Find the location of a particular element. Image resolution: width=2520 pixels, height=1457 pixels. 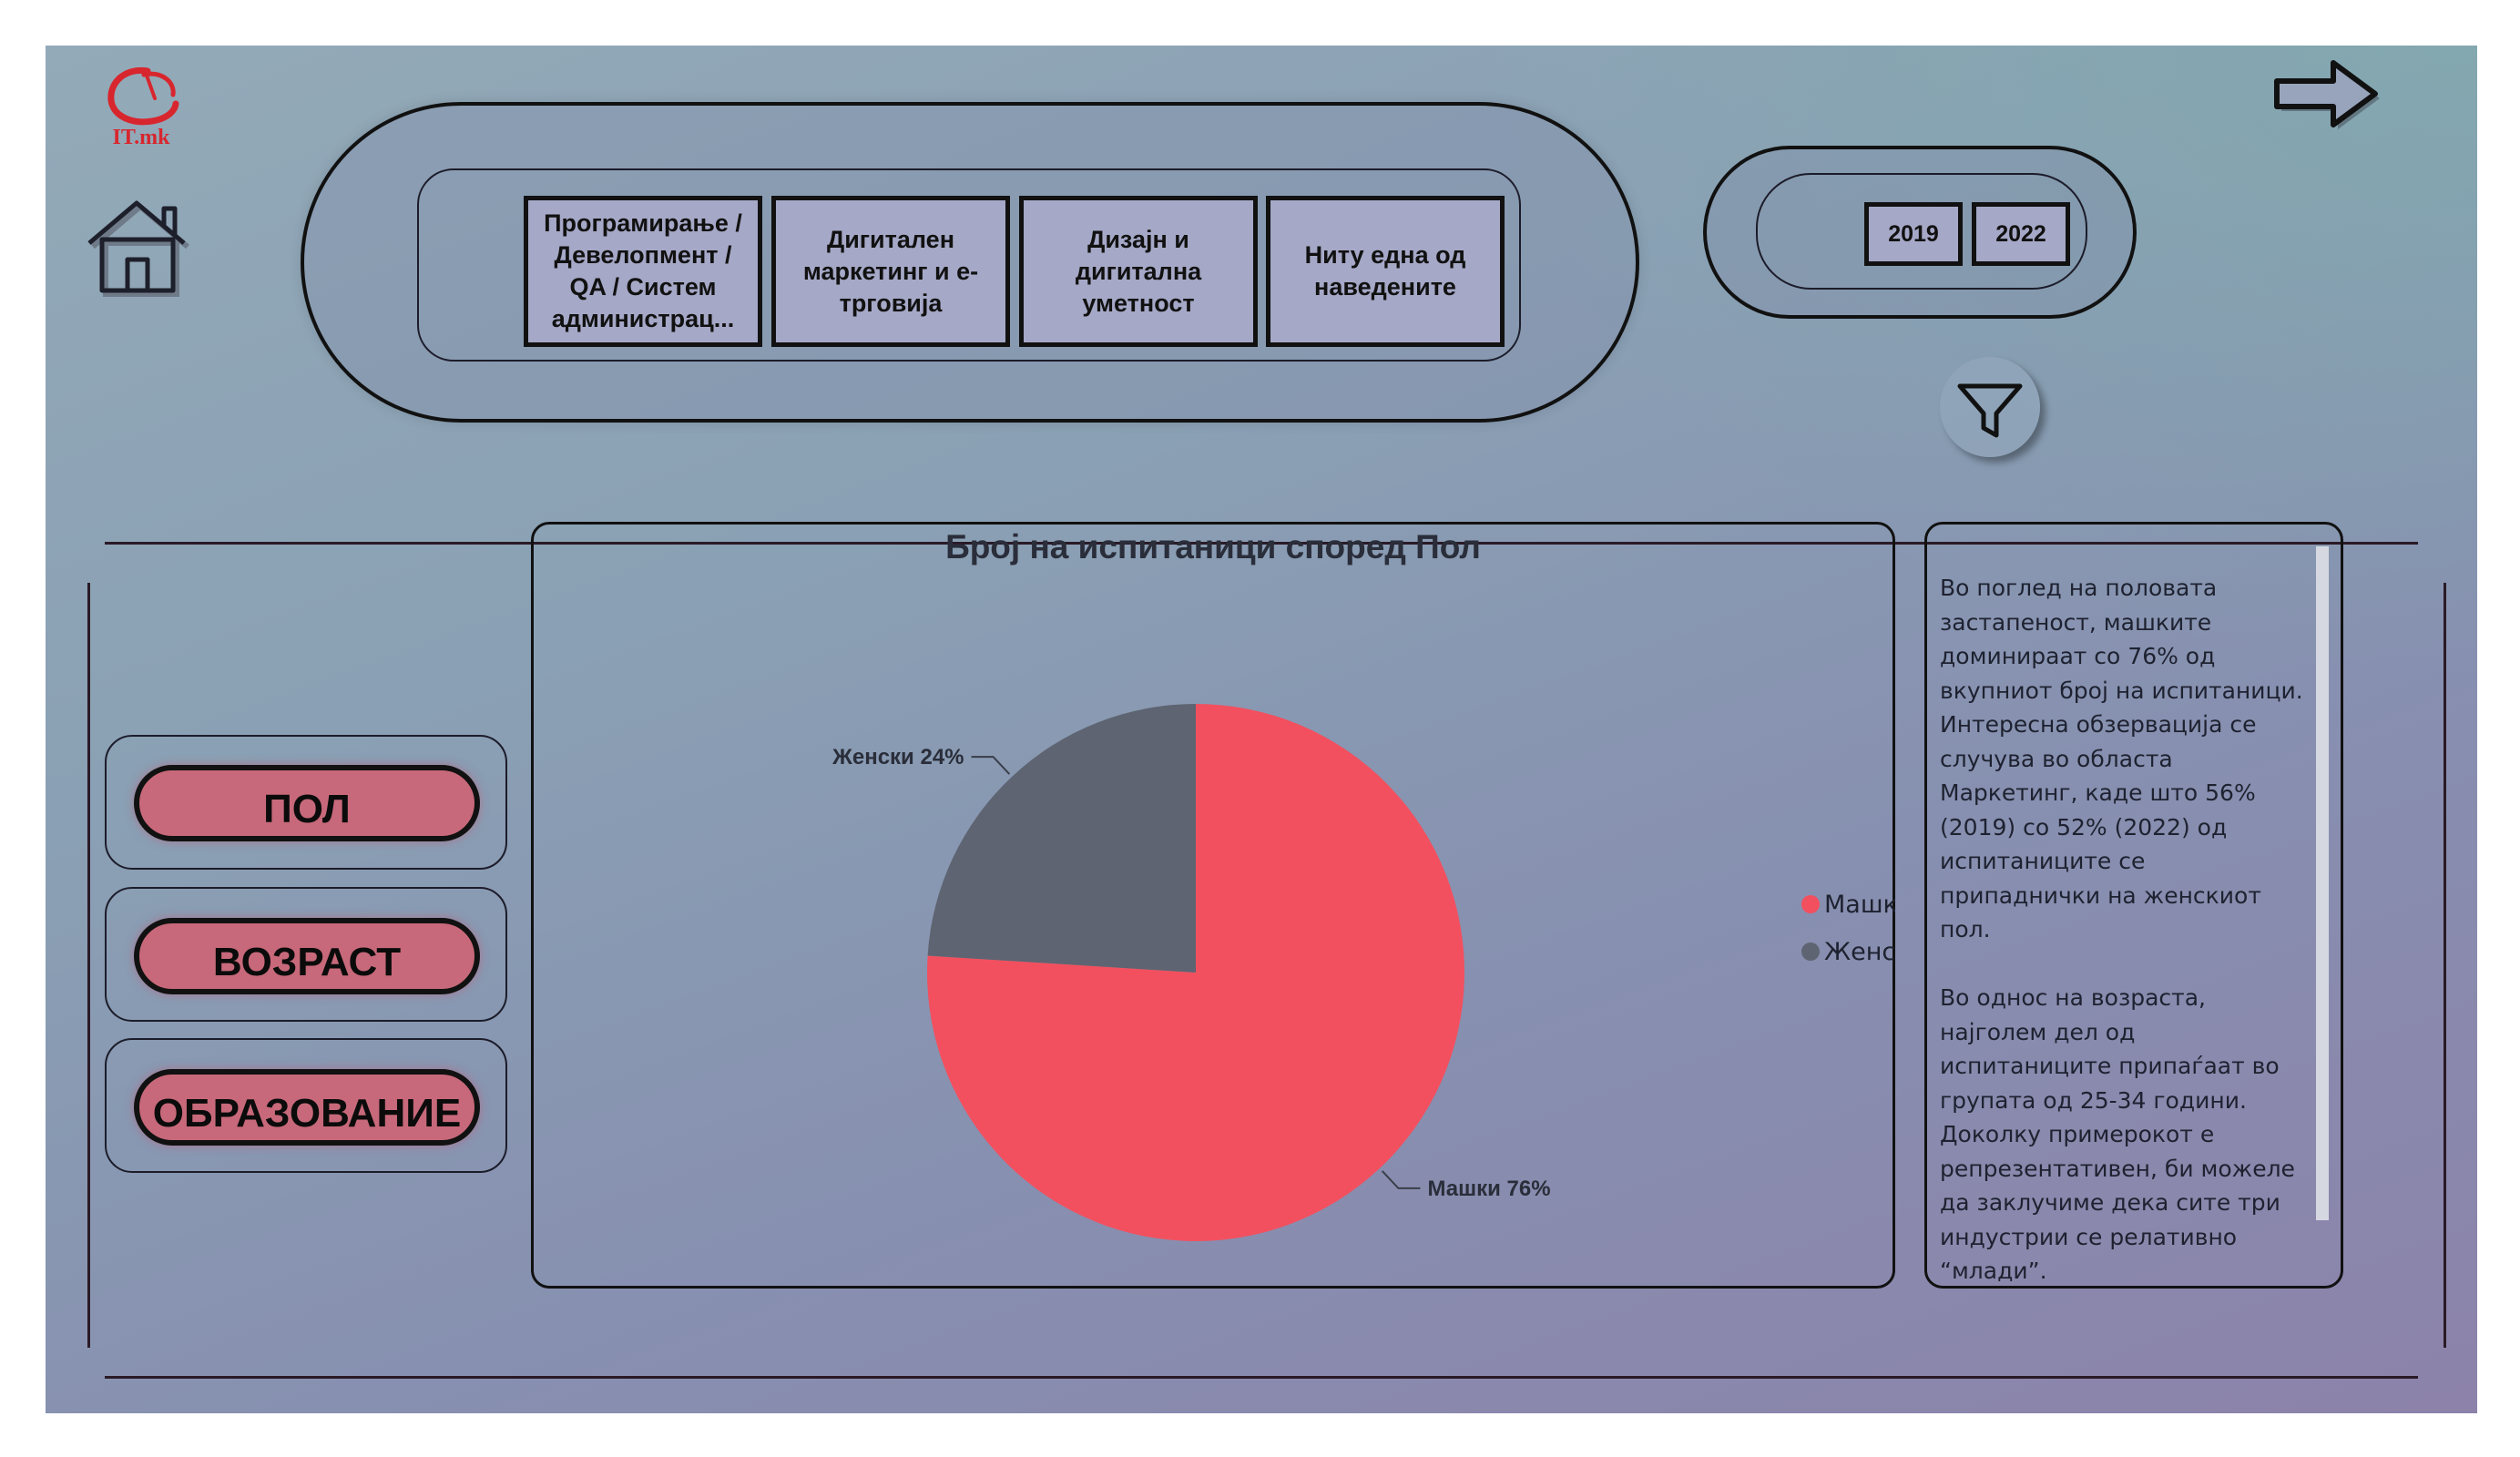

pie-data-label: Машки 76% is located at coordinates (1488, 1189).